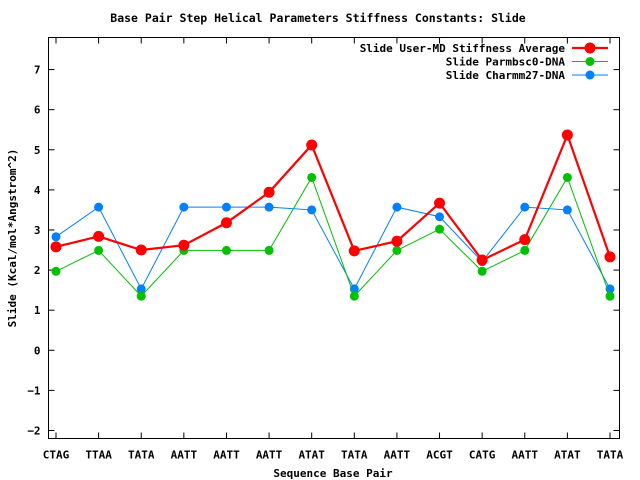 The height and width of the screenshot is (480, 640). Describe the element at coordinates (333, 473) in the screenshot. I see `x-axis-label: Sequence Base Pair` at that location.